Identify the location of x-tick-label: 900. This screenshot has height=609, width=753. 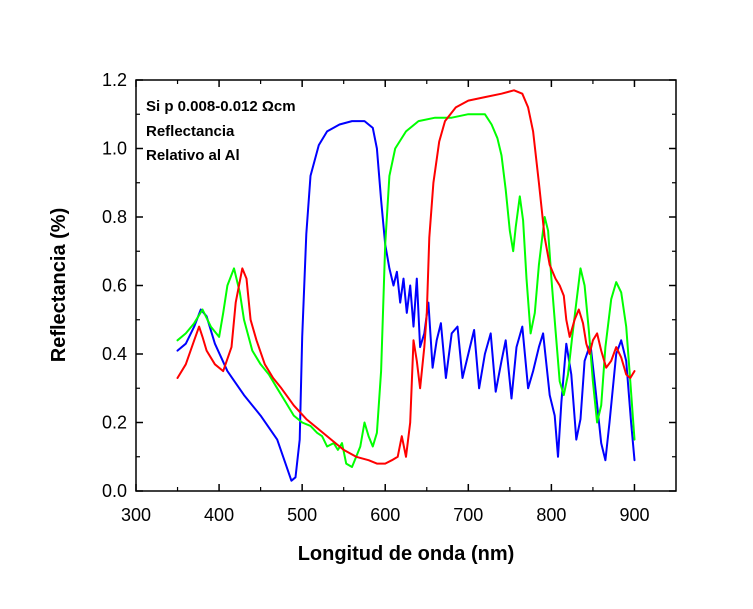
(634, 515).